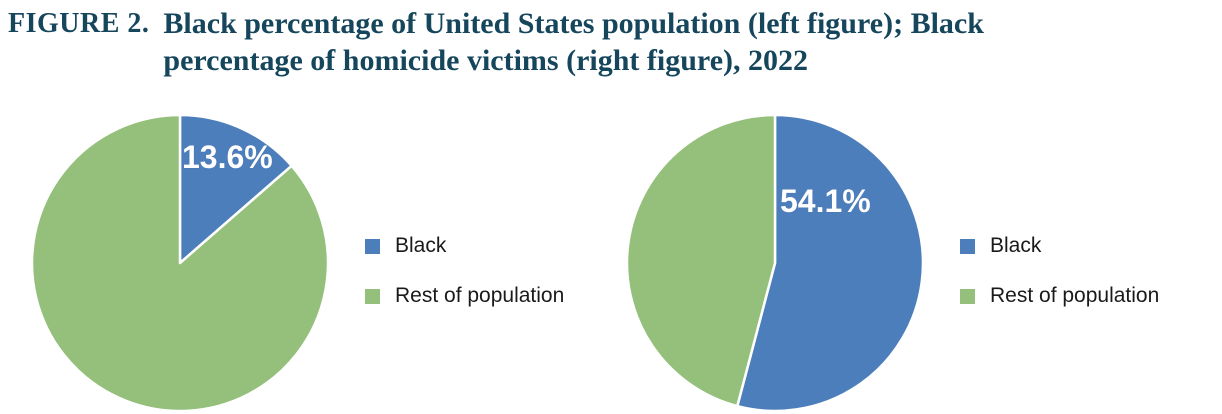  What do you see at coordinates (825, 201) in the screenshot?
I see `pie-data-label-homicide: 54.1%` at bounding box center [825, 201].